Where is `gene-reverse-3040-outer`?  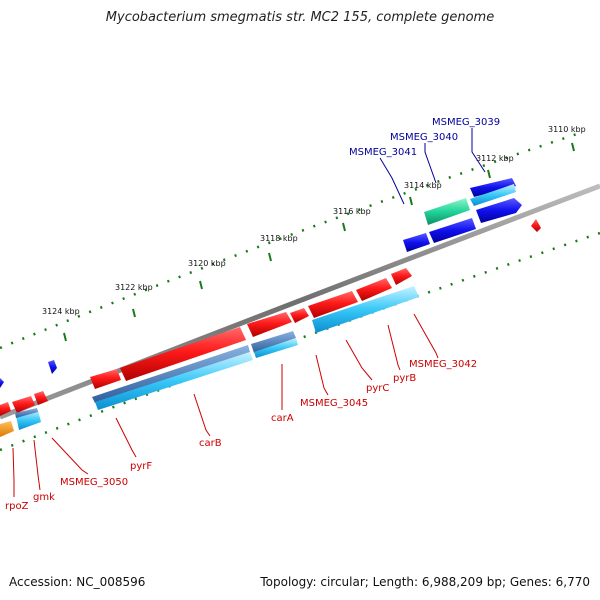 gene-reverse-3040-outer is located at coordinates (499, 210).